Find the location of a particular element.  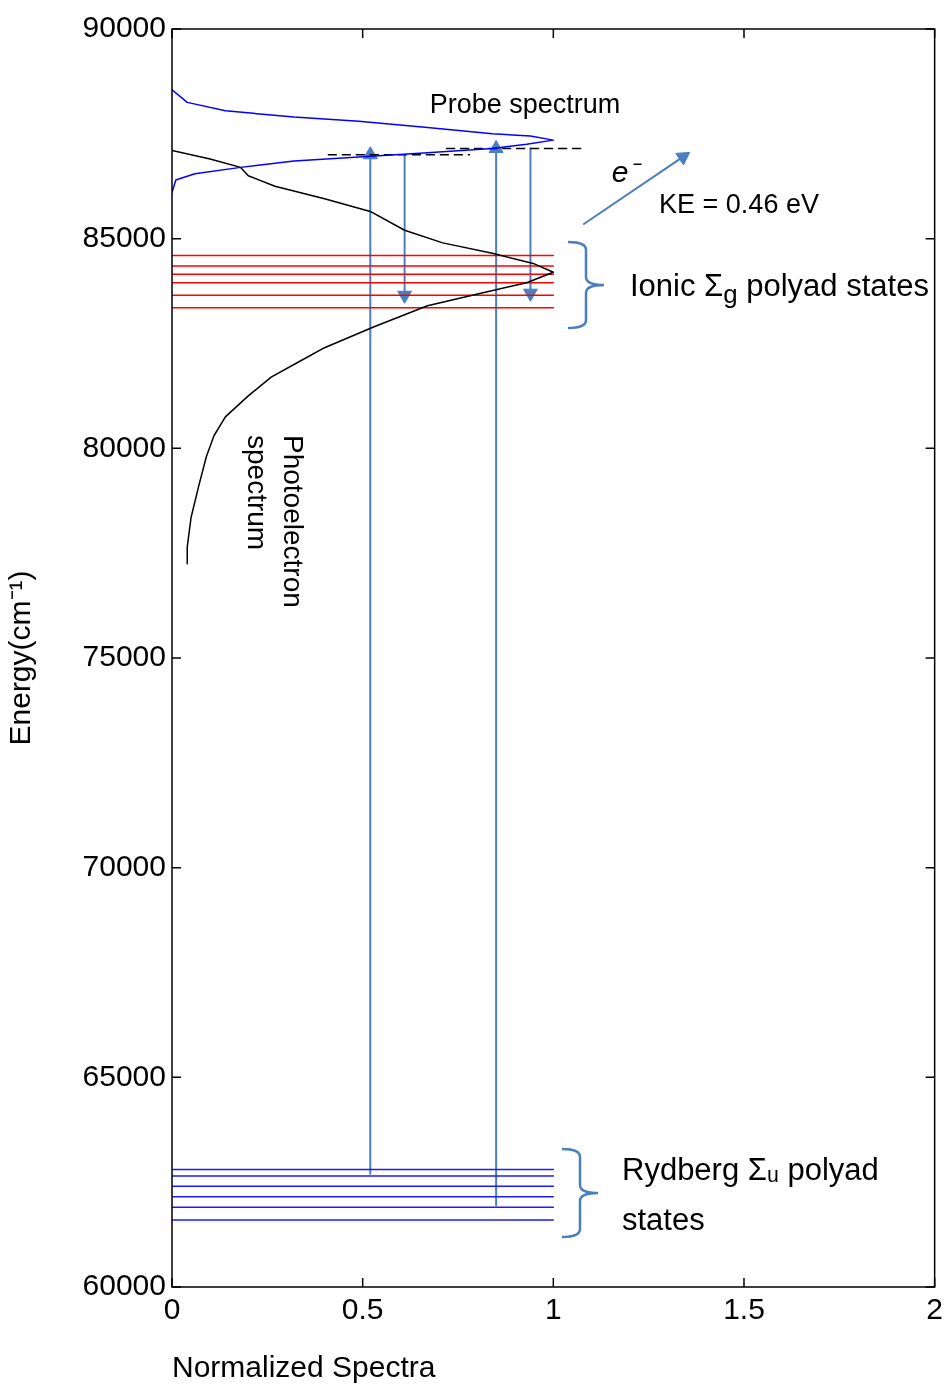

x-tick-label: 1 is located at coordinates (553, 1309).